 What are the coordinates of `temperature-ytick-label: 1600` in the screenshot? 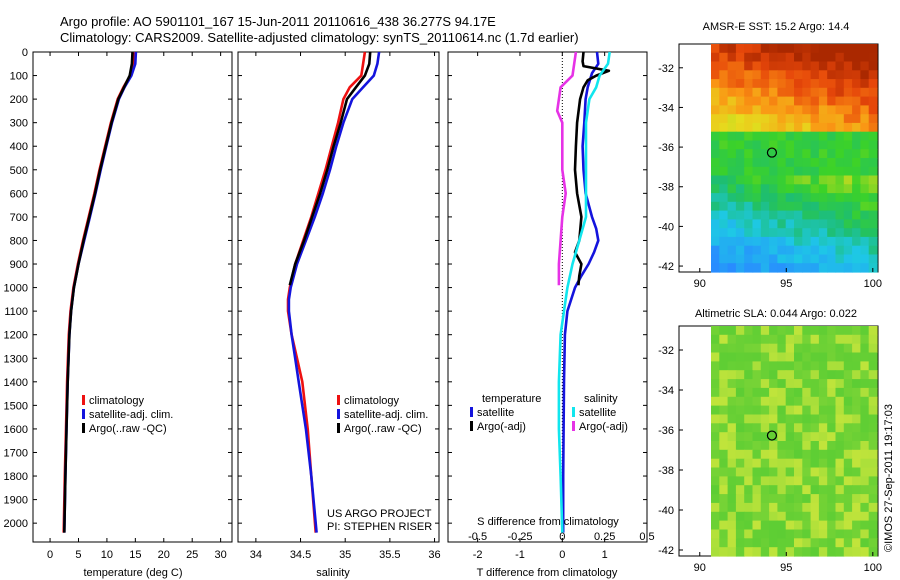 It's located at (16, 430).